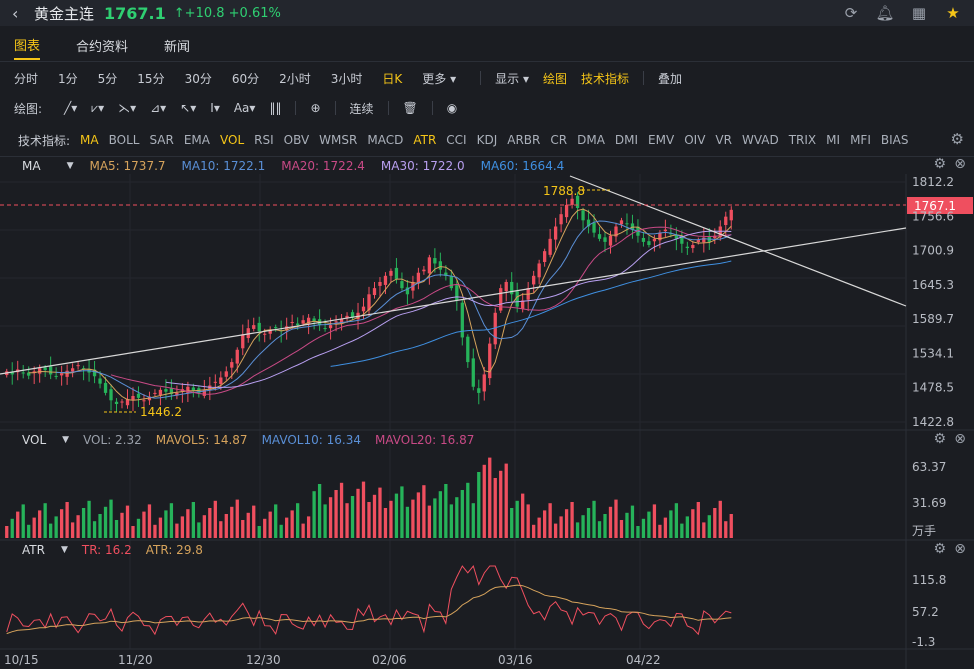  I want to click on period-more: 更多 ▾, so click(439, 78).